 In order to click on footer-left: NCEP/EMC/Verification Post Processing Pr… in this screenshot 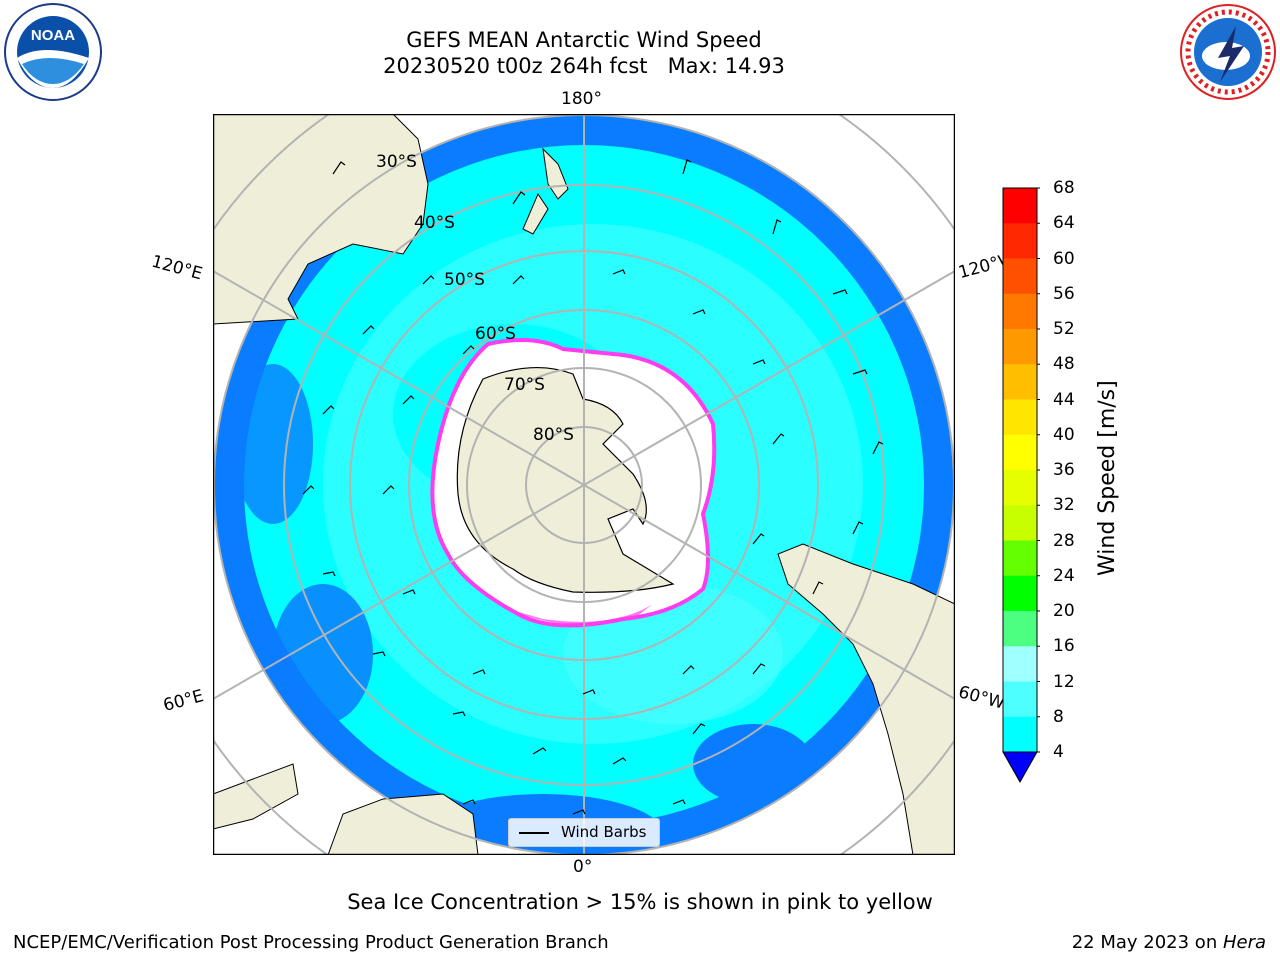, I will do `click(311, 942)`.